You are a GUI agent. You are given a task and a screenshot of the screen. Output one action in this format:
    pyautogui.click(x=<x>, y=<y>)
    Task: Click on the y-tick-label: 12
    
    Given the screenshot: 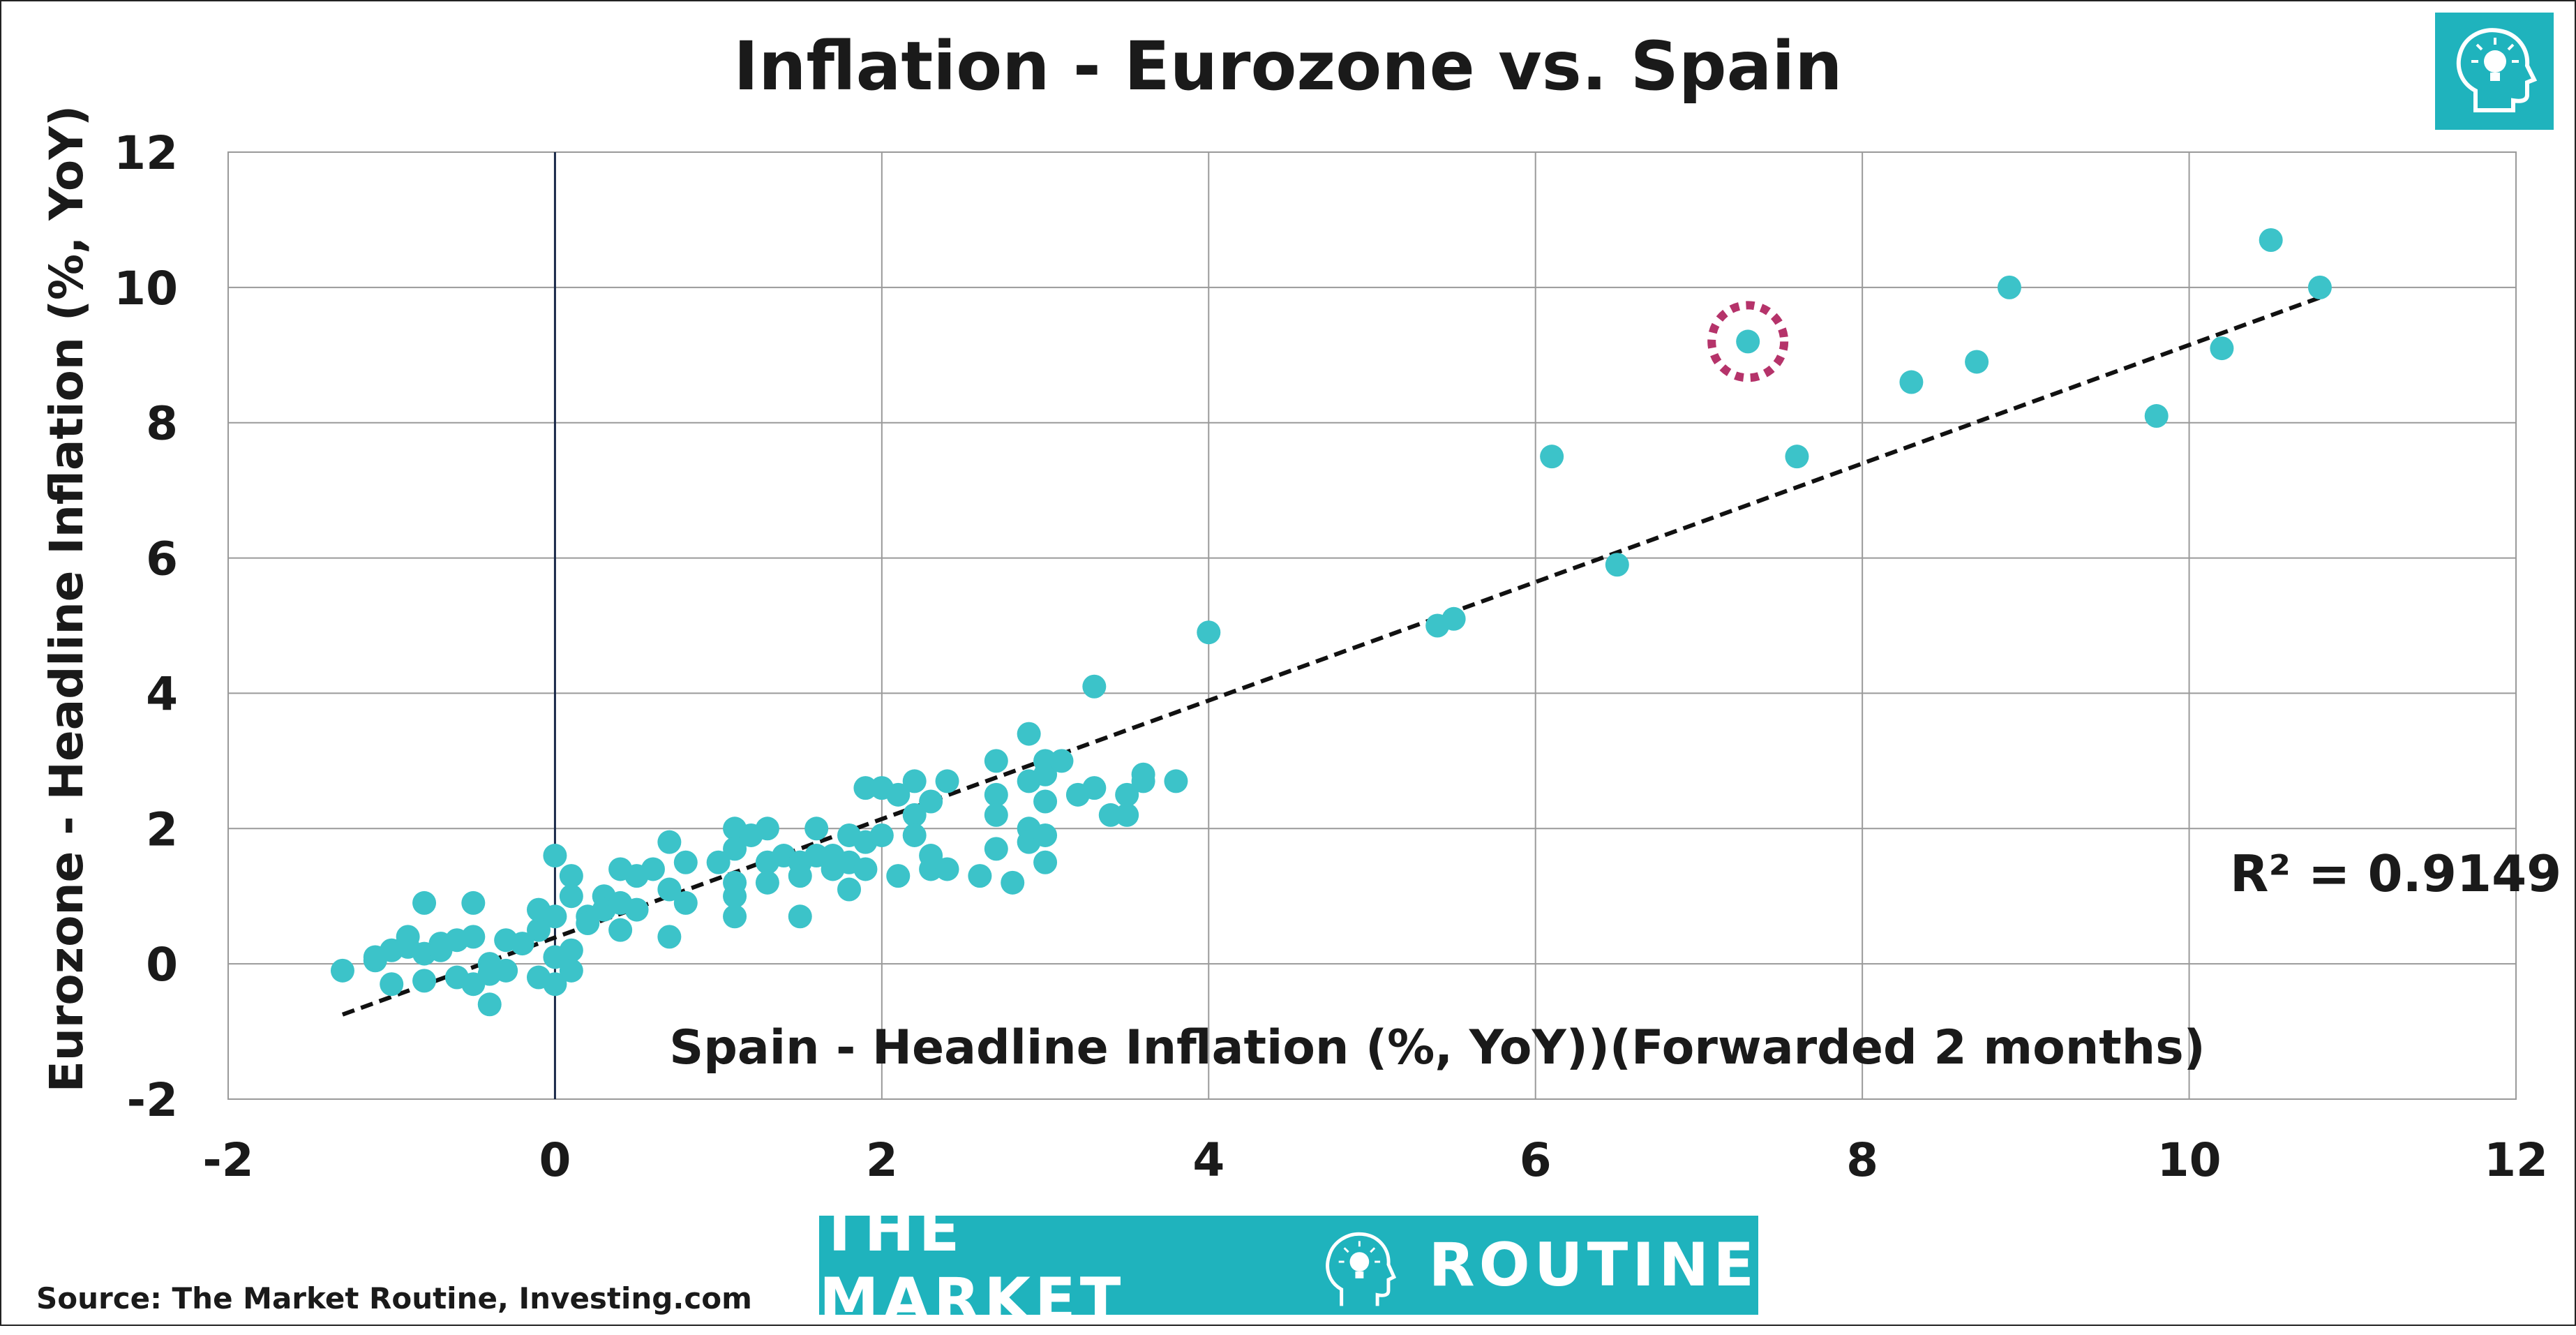 What is the action you would take?
    pyautogui.click(x=146, y=153)
    